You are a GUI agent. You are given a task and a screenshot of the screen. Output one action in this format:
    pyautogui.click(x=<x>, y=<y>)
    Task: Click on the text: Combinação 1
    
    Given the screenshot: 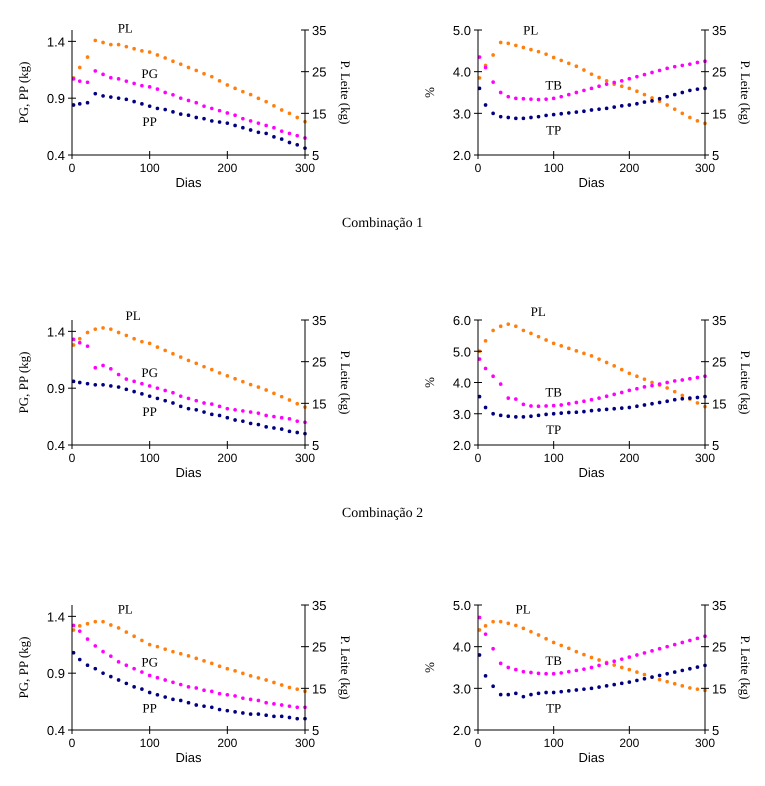 What is the action you would take?
    pyautogui.click(x=383, y=223)
    